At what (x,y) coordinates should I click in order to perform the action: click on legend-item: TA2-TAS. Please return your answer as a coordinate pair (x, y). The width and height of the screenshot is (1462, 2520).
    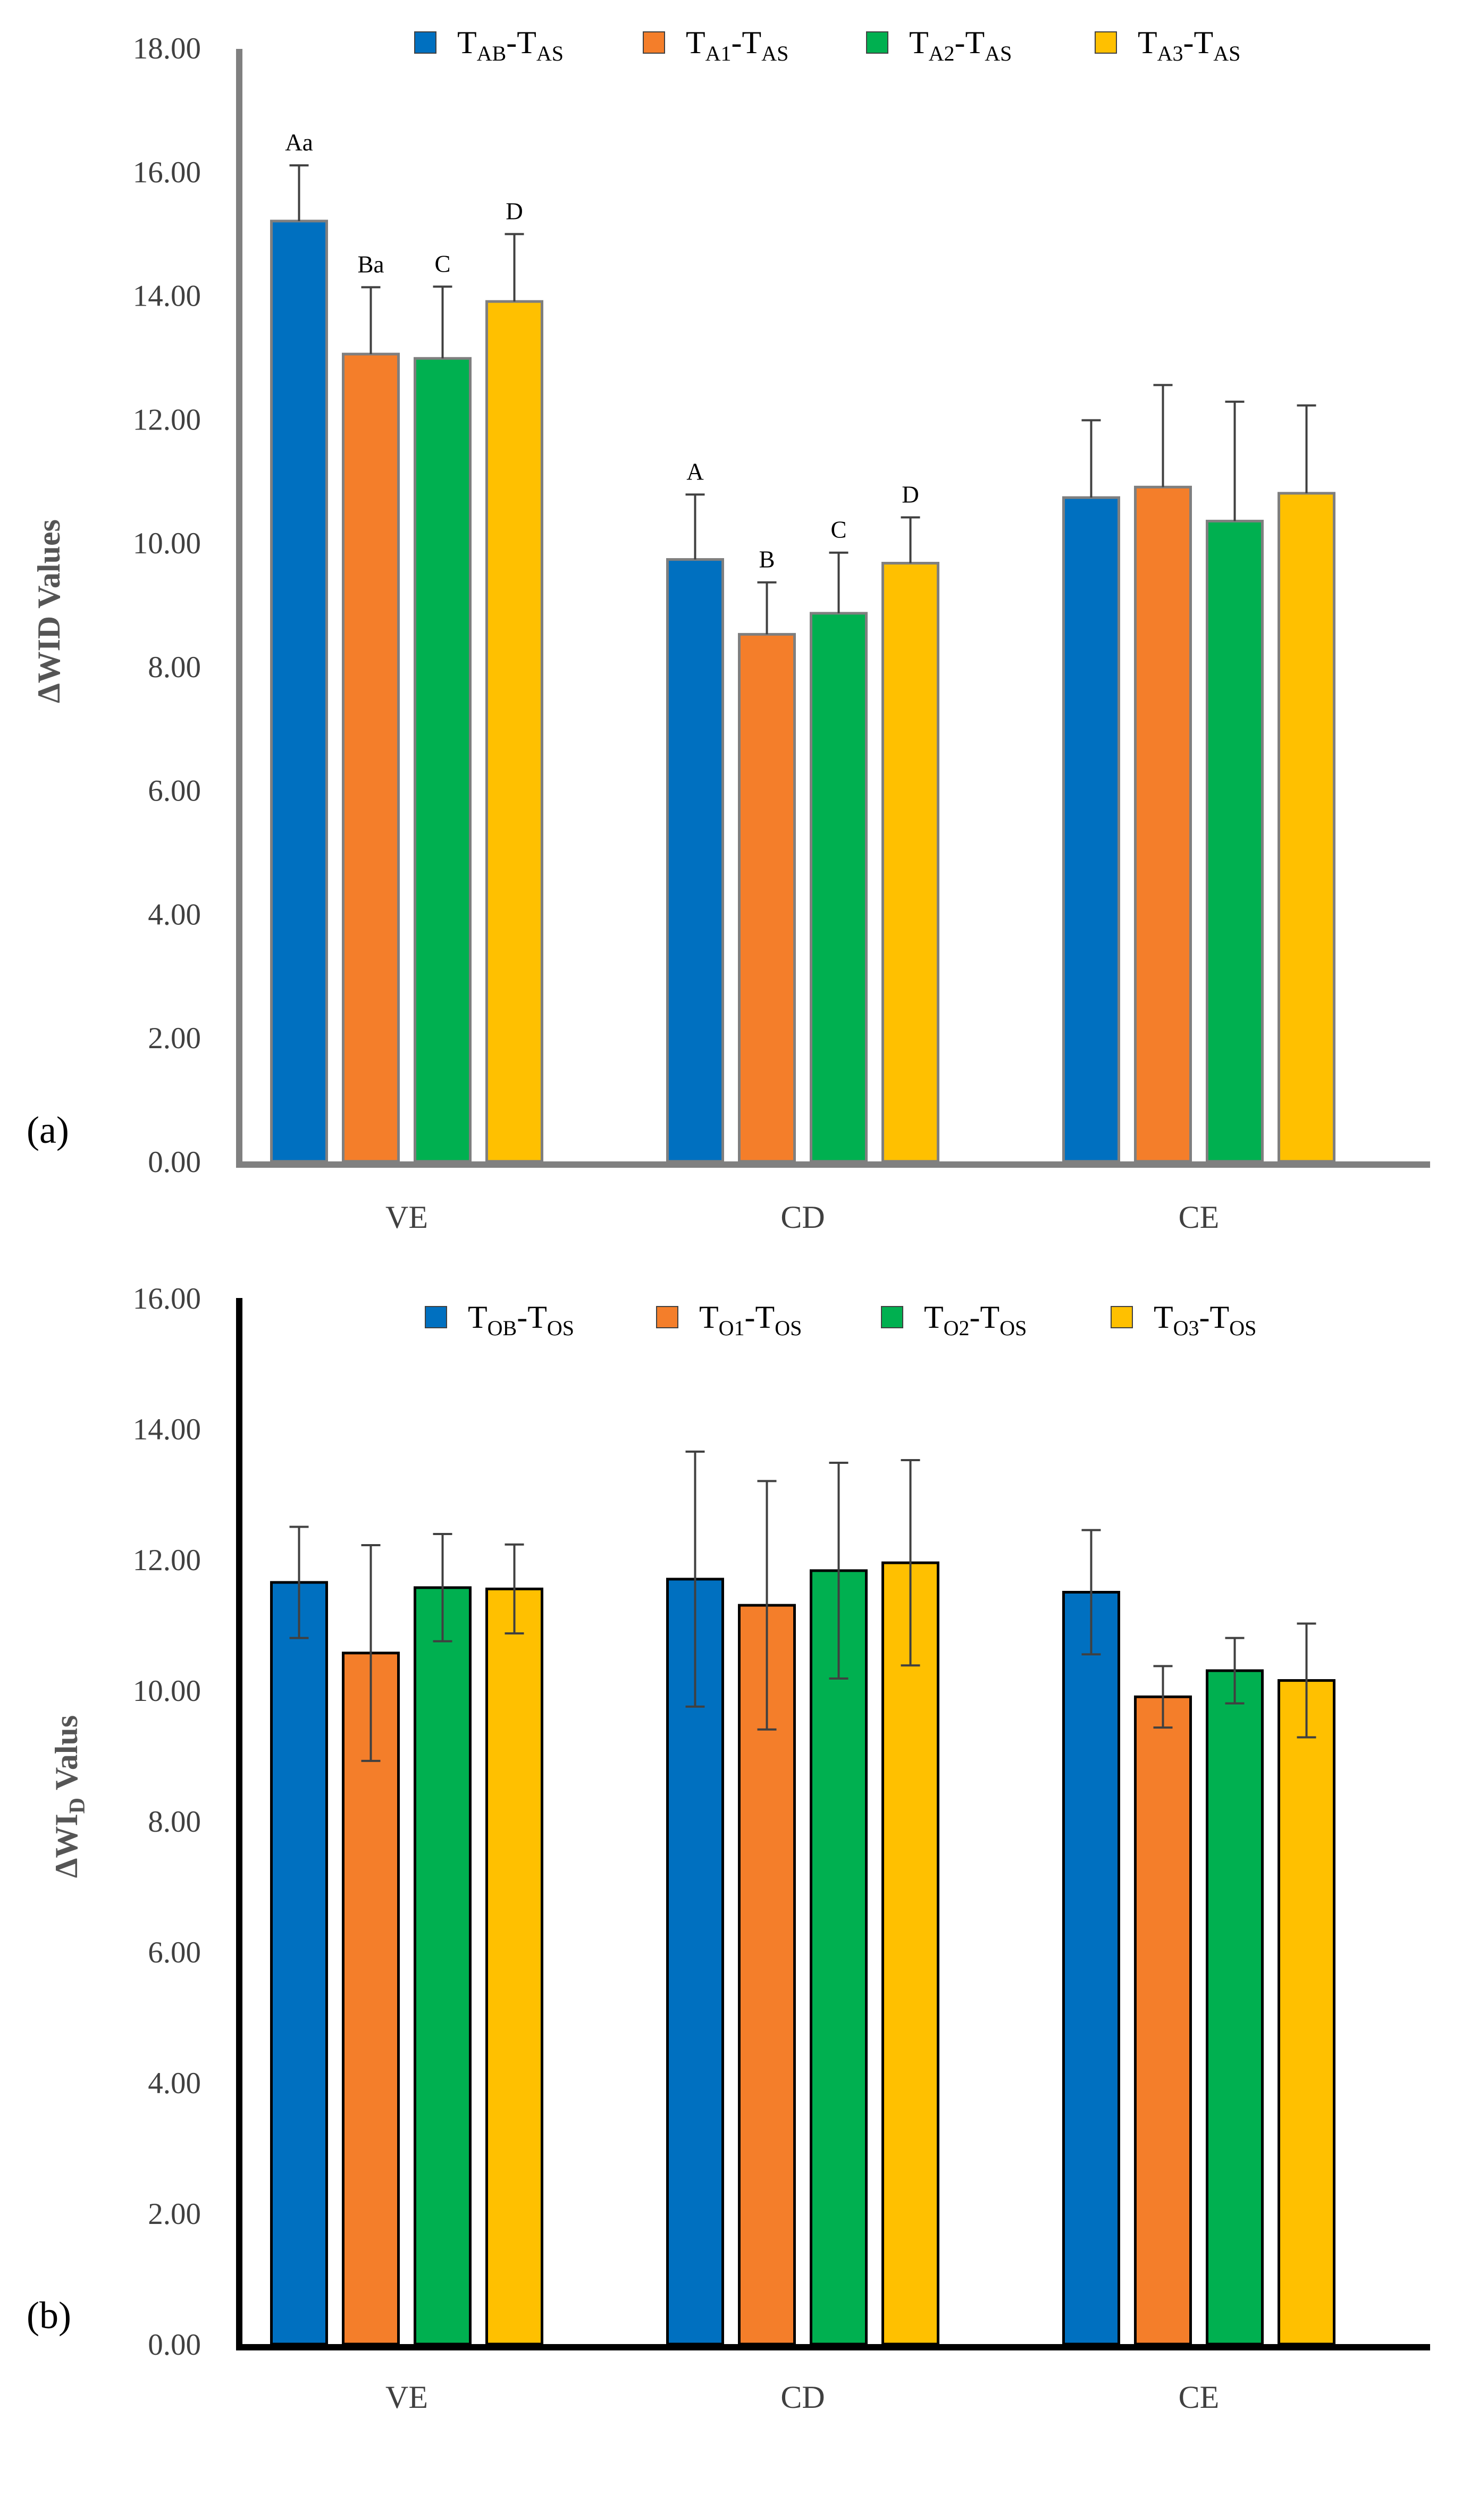
    Looking at the image, I should click on (939, 45).